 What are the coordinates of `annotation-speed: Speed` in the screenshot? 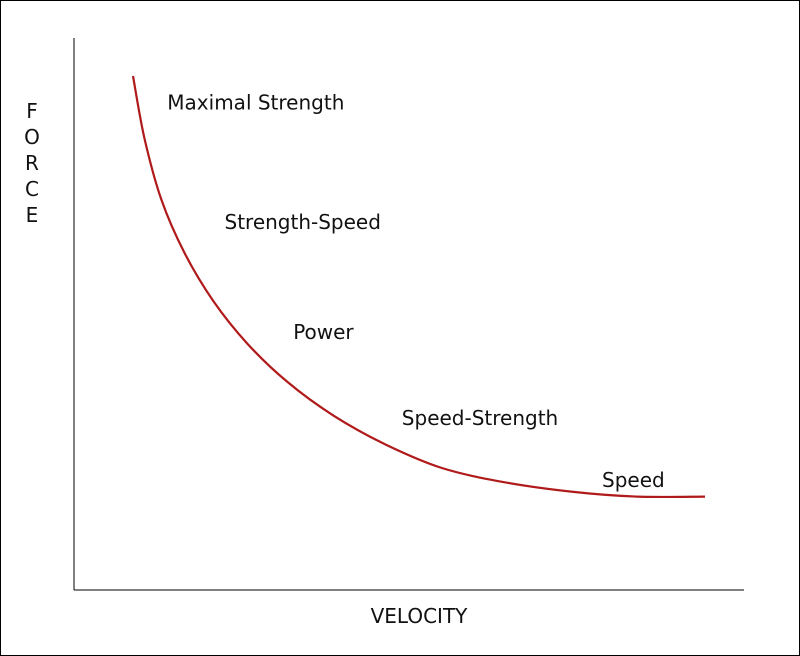 It's located at (633, 480).